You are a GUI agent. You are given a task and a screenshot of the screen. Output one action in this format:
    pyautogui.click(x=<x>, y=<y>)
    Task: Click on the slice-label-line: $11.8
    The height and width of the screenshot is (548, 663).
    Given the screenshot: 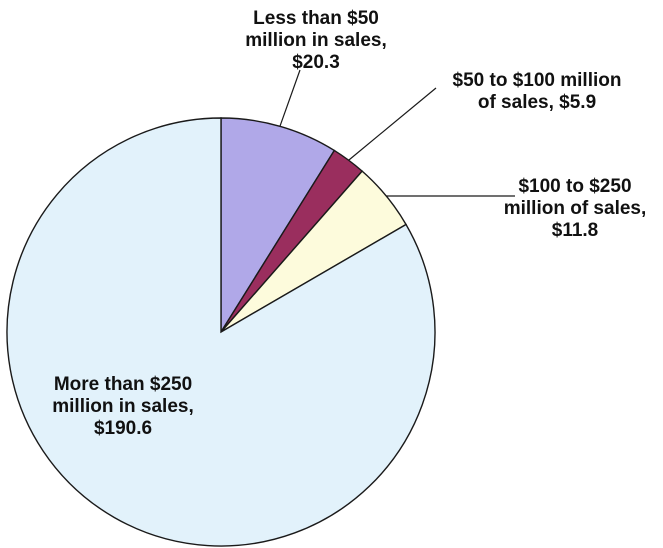 What is the action you would take?
    pyautogui.click(x=575, y=230)
    